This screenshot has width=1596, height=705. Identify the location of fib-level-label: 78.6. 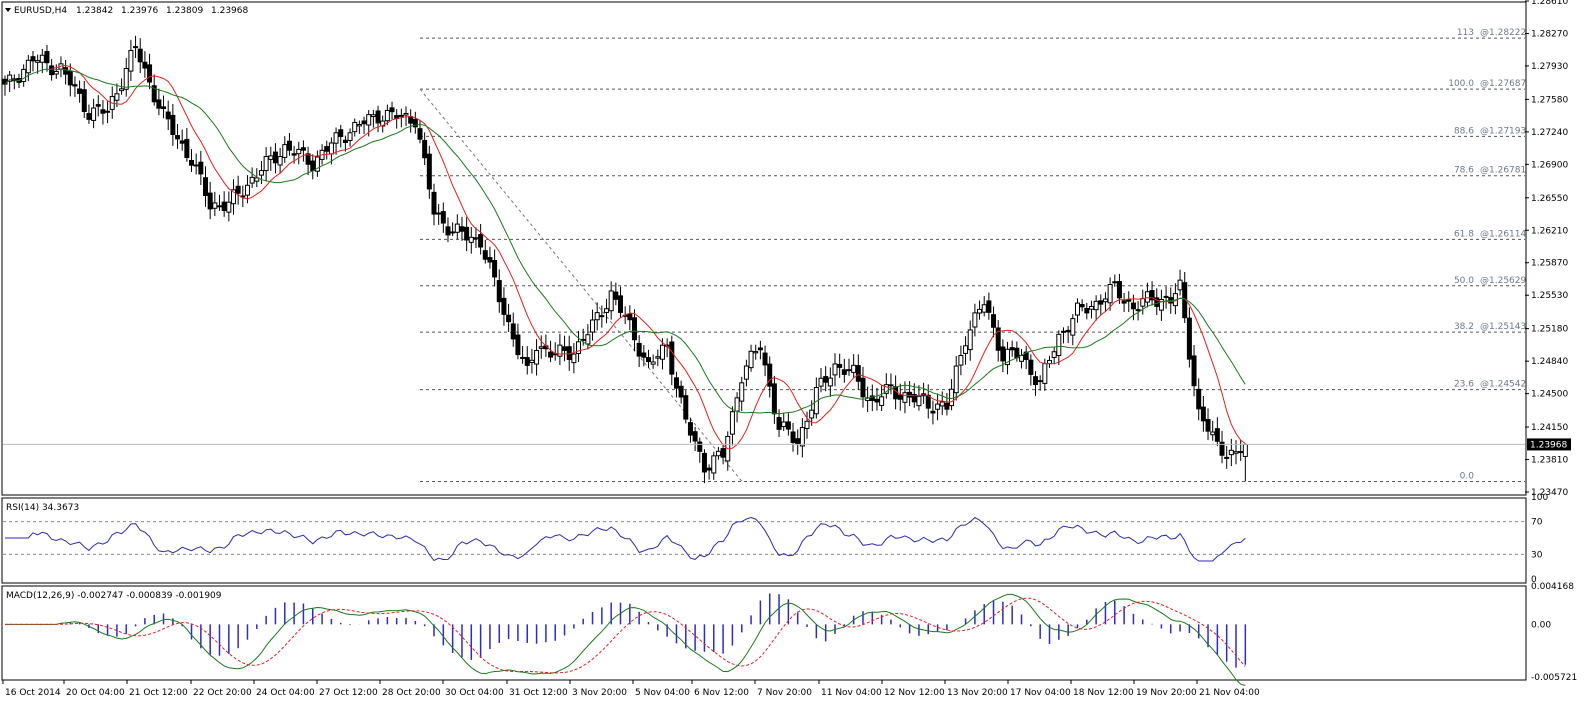
(1464, 171).